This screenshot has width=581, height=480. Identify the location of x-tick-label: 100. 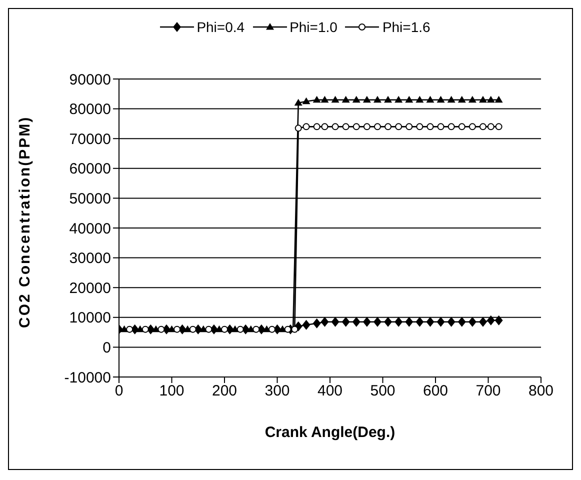
(171, 391).